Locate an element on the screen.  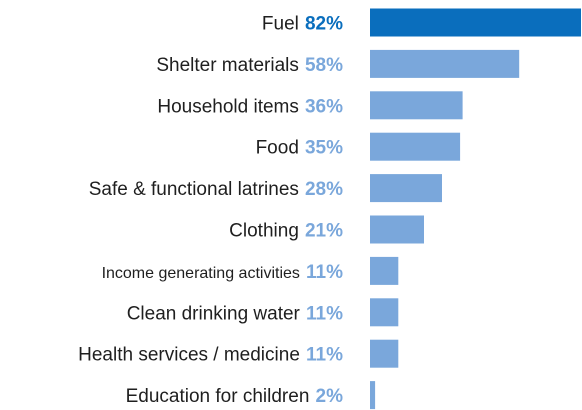
category-label: Safe & functional latrines is located at coordinates (194, 189).